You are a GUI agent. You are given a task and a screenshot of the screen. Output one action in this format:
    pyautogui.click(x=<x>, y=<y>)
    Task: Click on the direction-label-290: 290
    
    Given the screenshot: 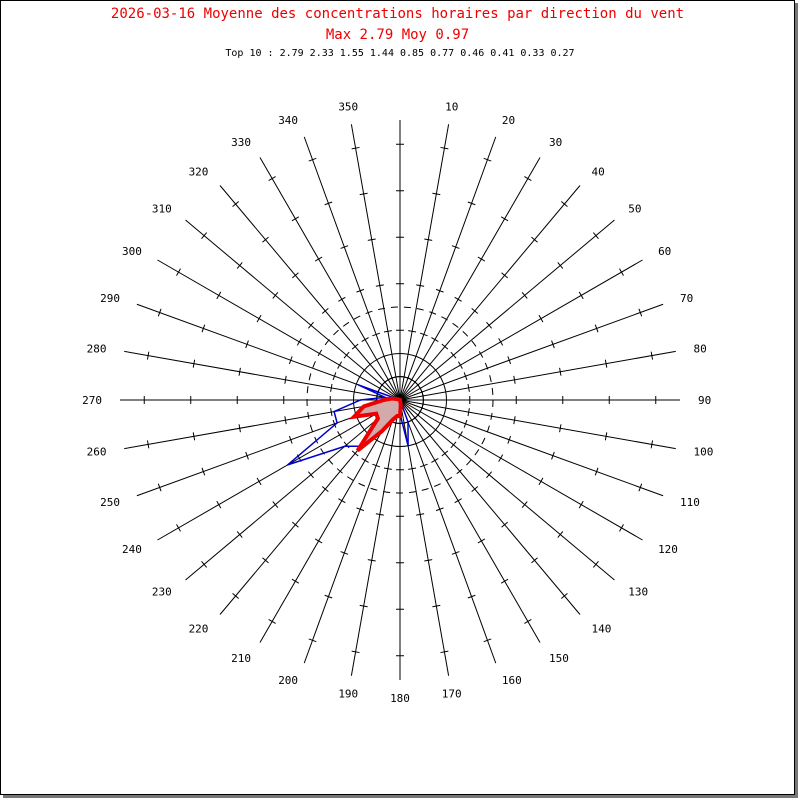 What is the action you would take?
    pyautogui.click(x=110, y=298)
    